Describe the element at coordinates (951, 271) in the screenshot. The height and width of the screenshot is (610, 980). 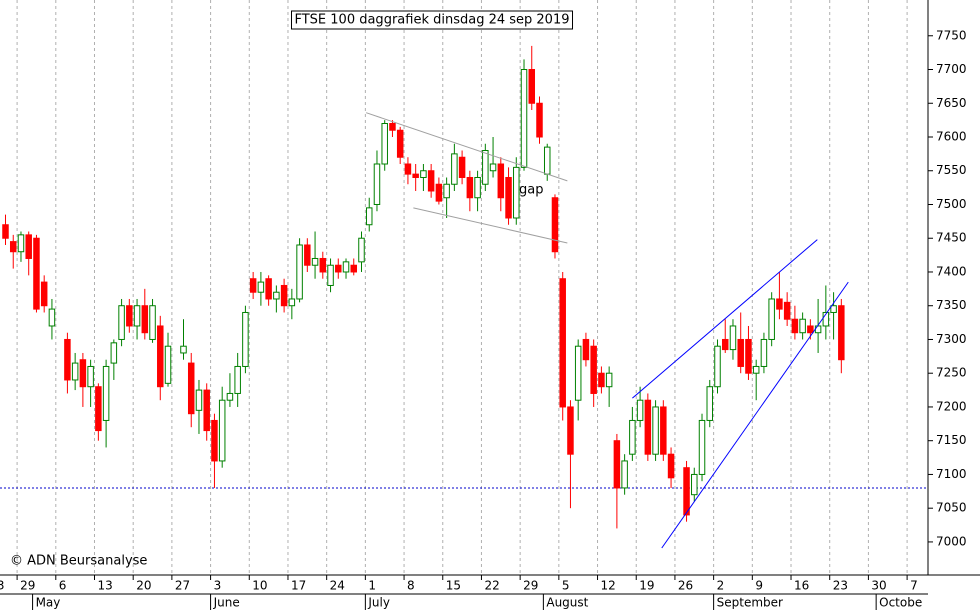
I see `y-tick-label: 7400` at that location.